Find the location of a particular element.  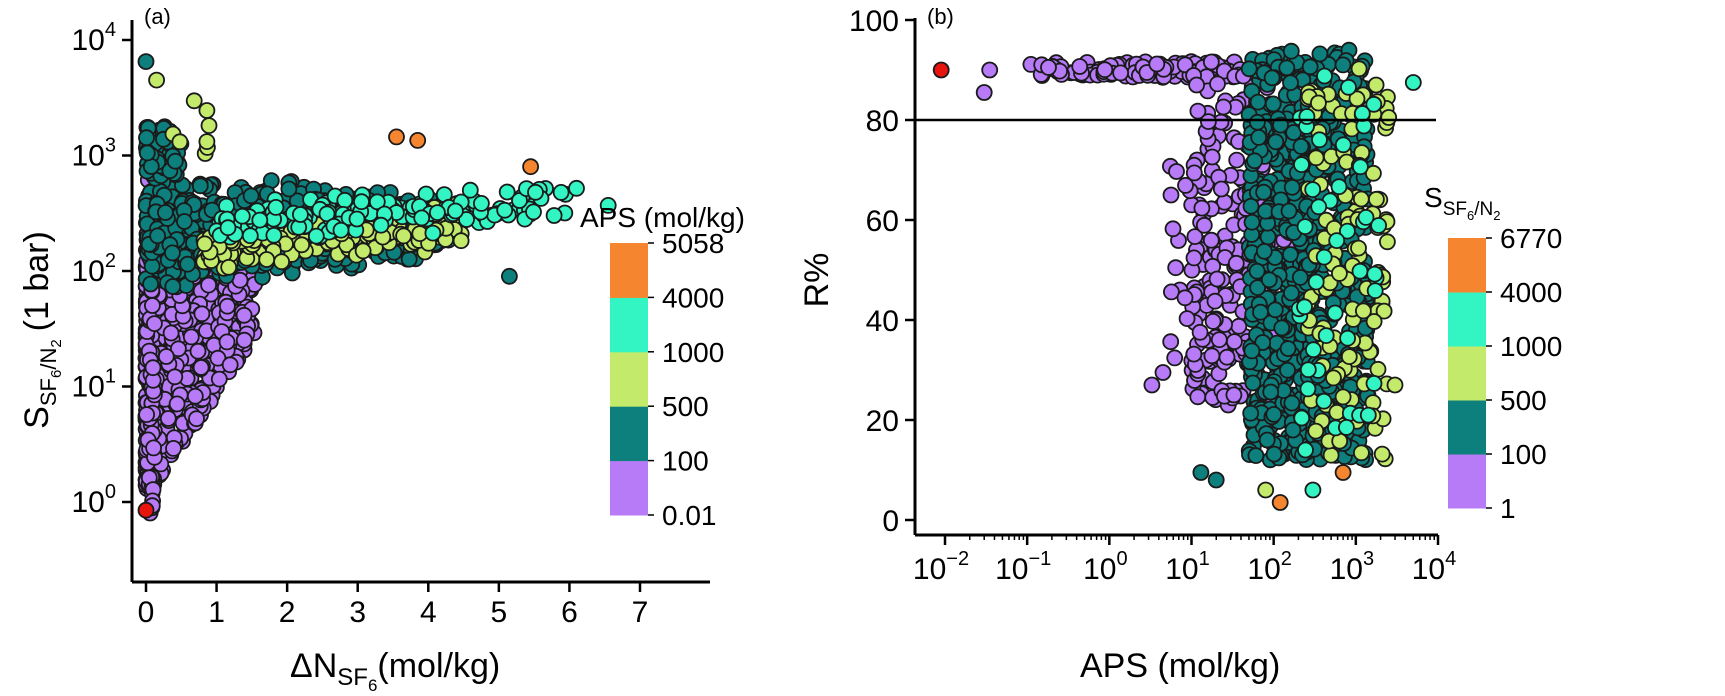

panel-b-x-axis-label: APS (mol/kg) is located at coordinates (1180, 666).